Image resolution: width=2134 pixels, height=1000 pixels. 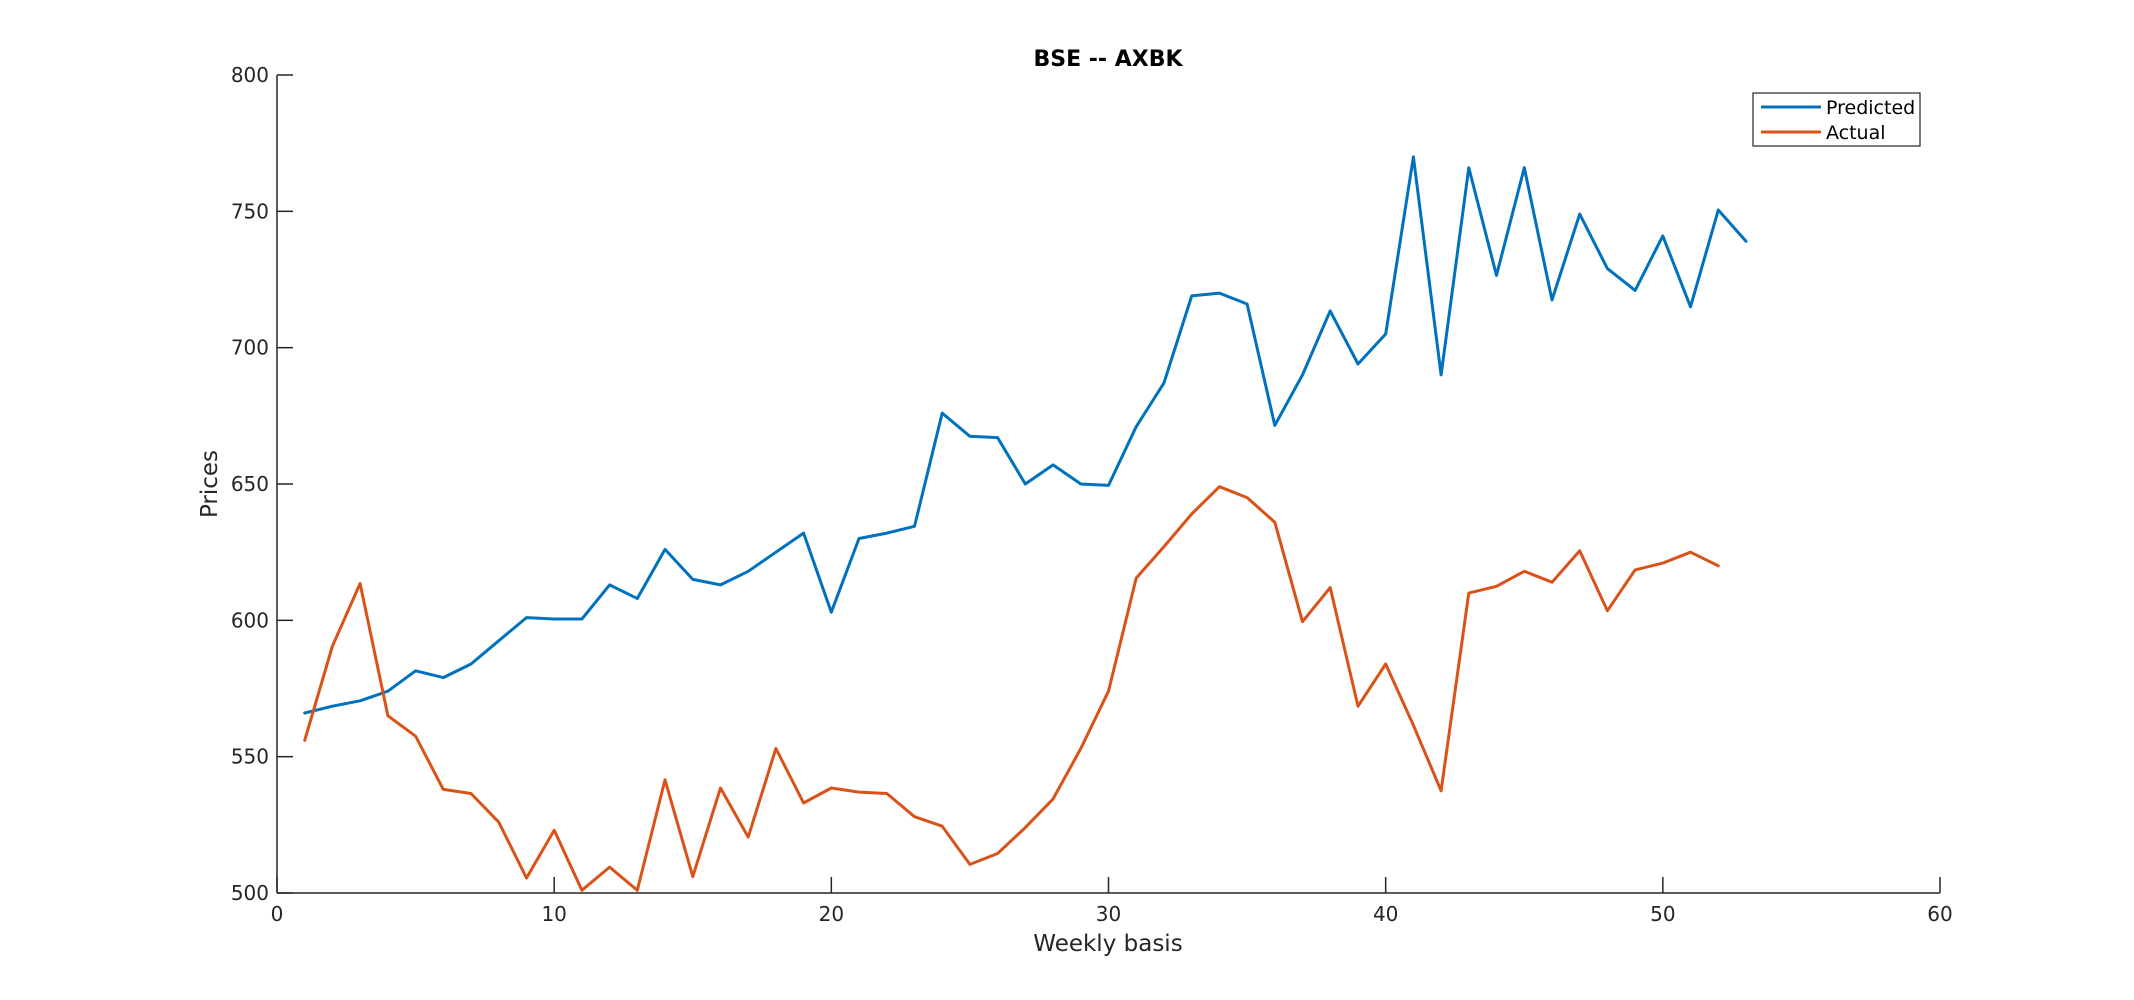 I want to click on y-tick-label: 700, so click(x=250, y=348).